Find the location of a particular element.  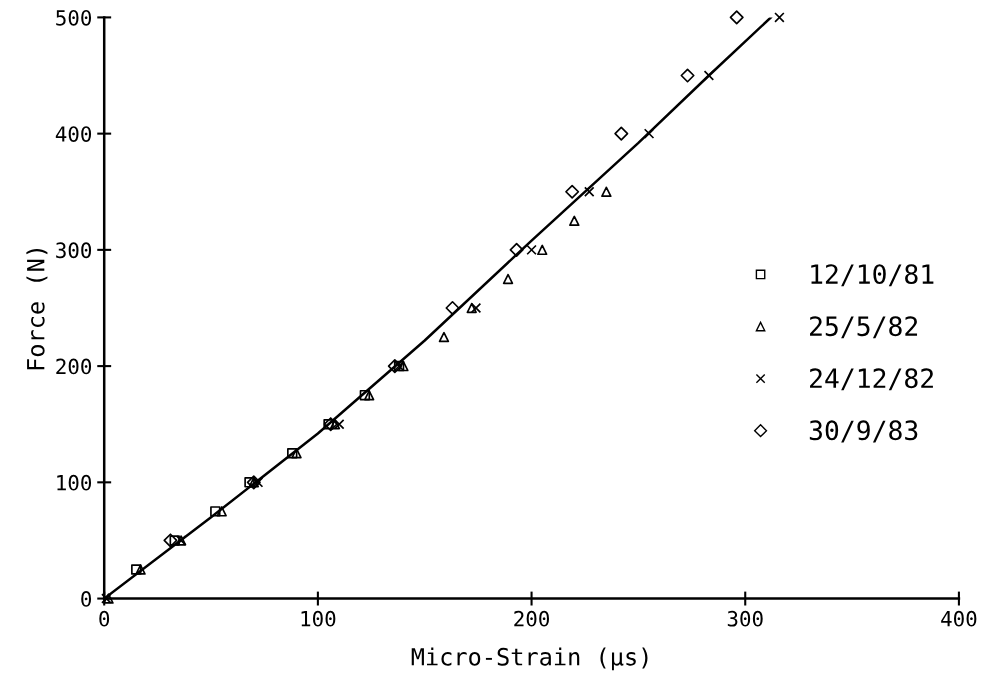

y-tick-label: 100 is located at coordinates (74, 482).